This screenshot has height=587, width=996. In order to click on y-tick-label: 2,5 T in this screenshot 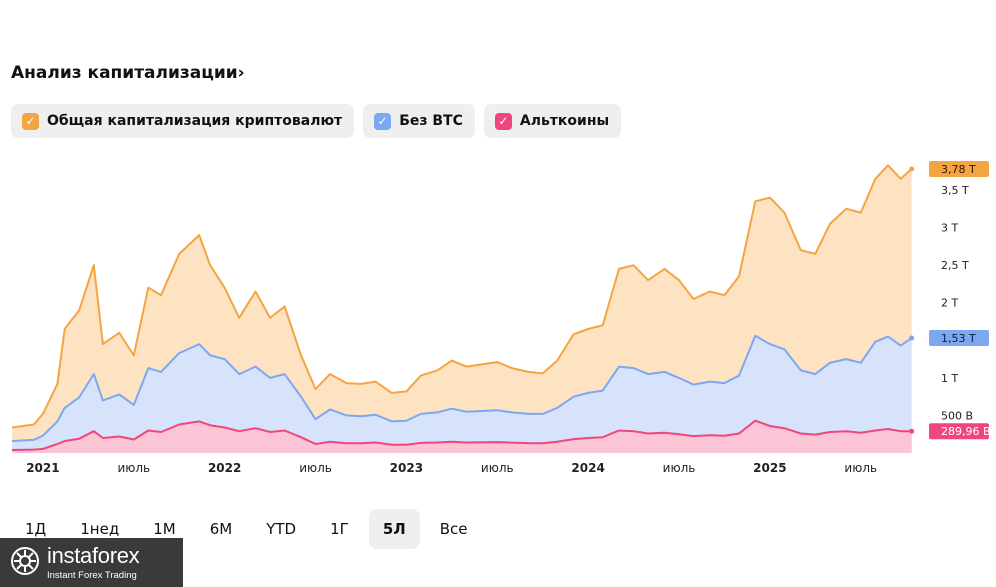, I will do `click(955, 265)`.